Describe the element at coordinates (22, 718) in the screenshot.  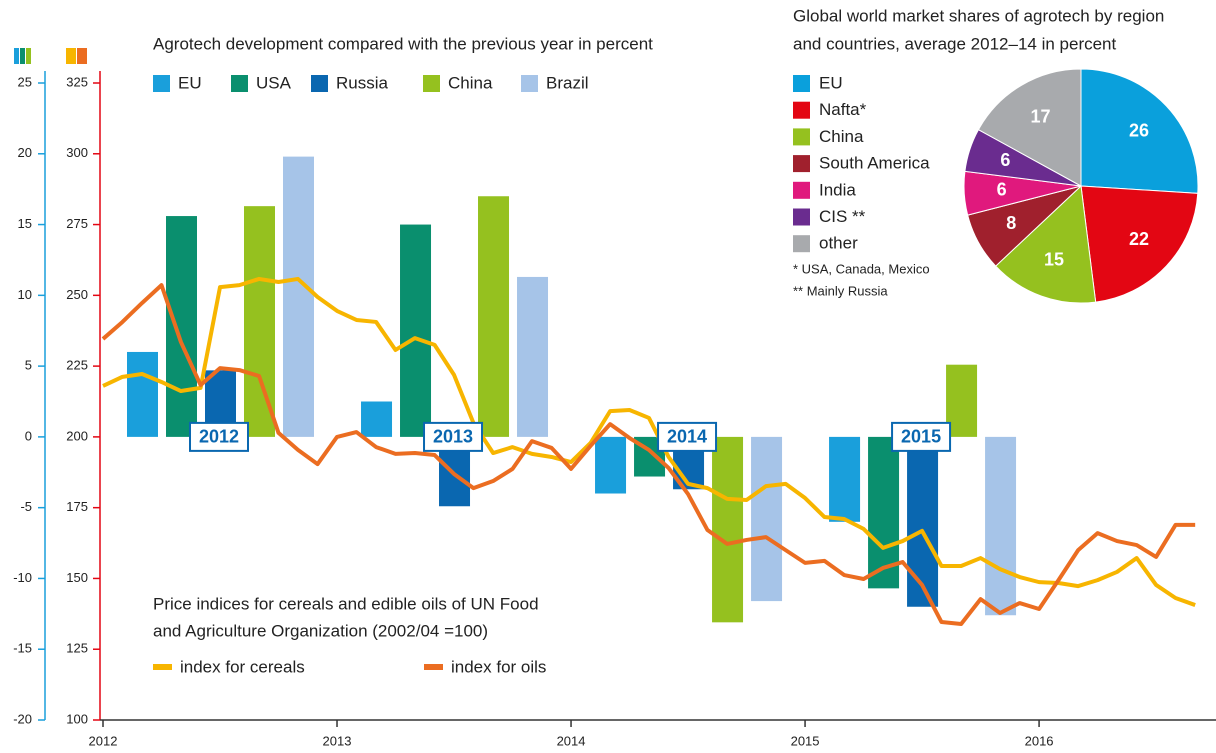
I see `y-tick-label: -20` at that location.